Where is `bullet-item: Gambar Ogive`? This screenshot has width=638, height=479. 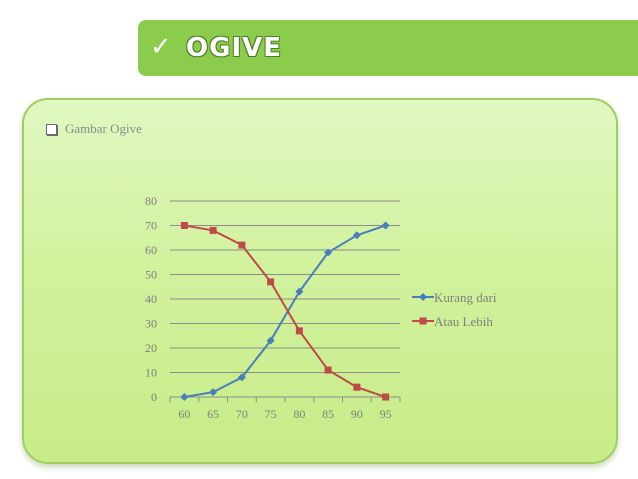
bullet-item: Gambar Ogive is located at coordinates (94, 129).